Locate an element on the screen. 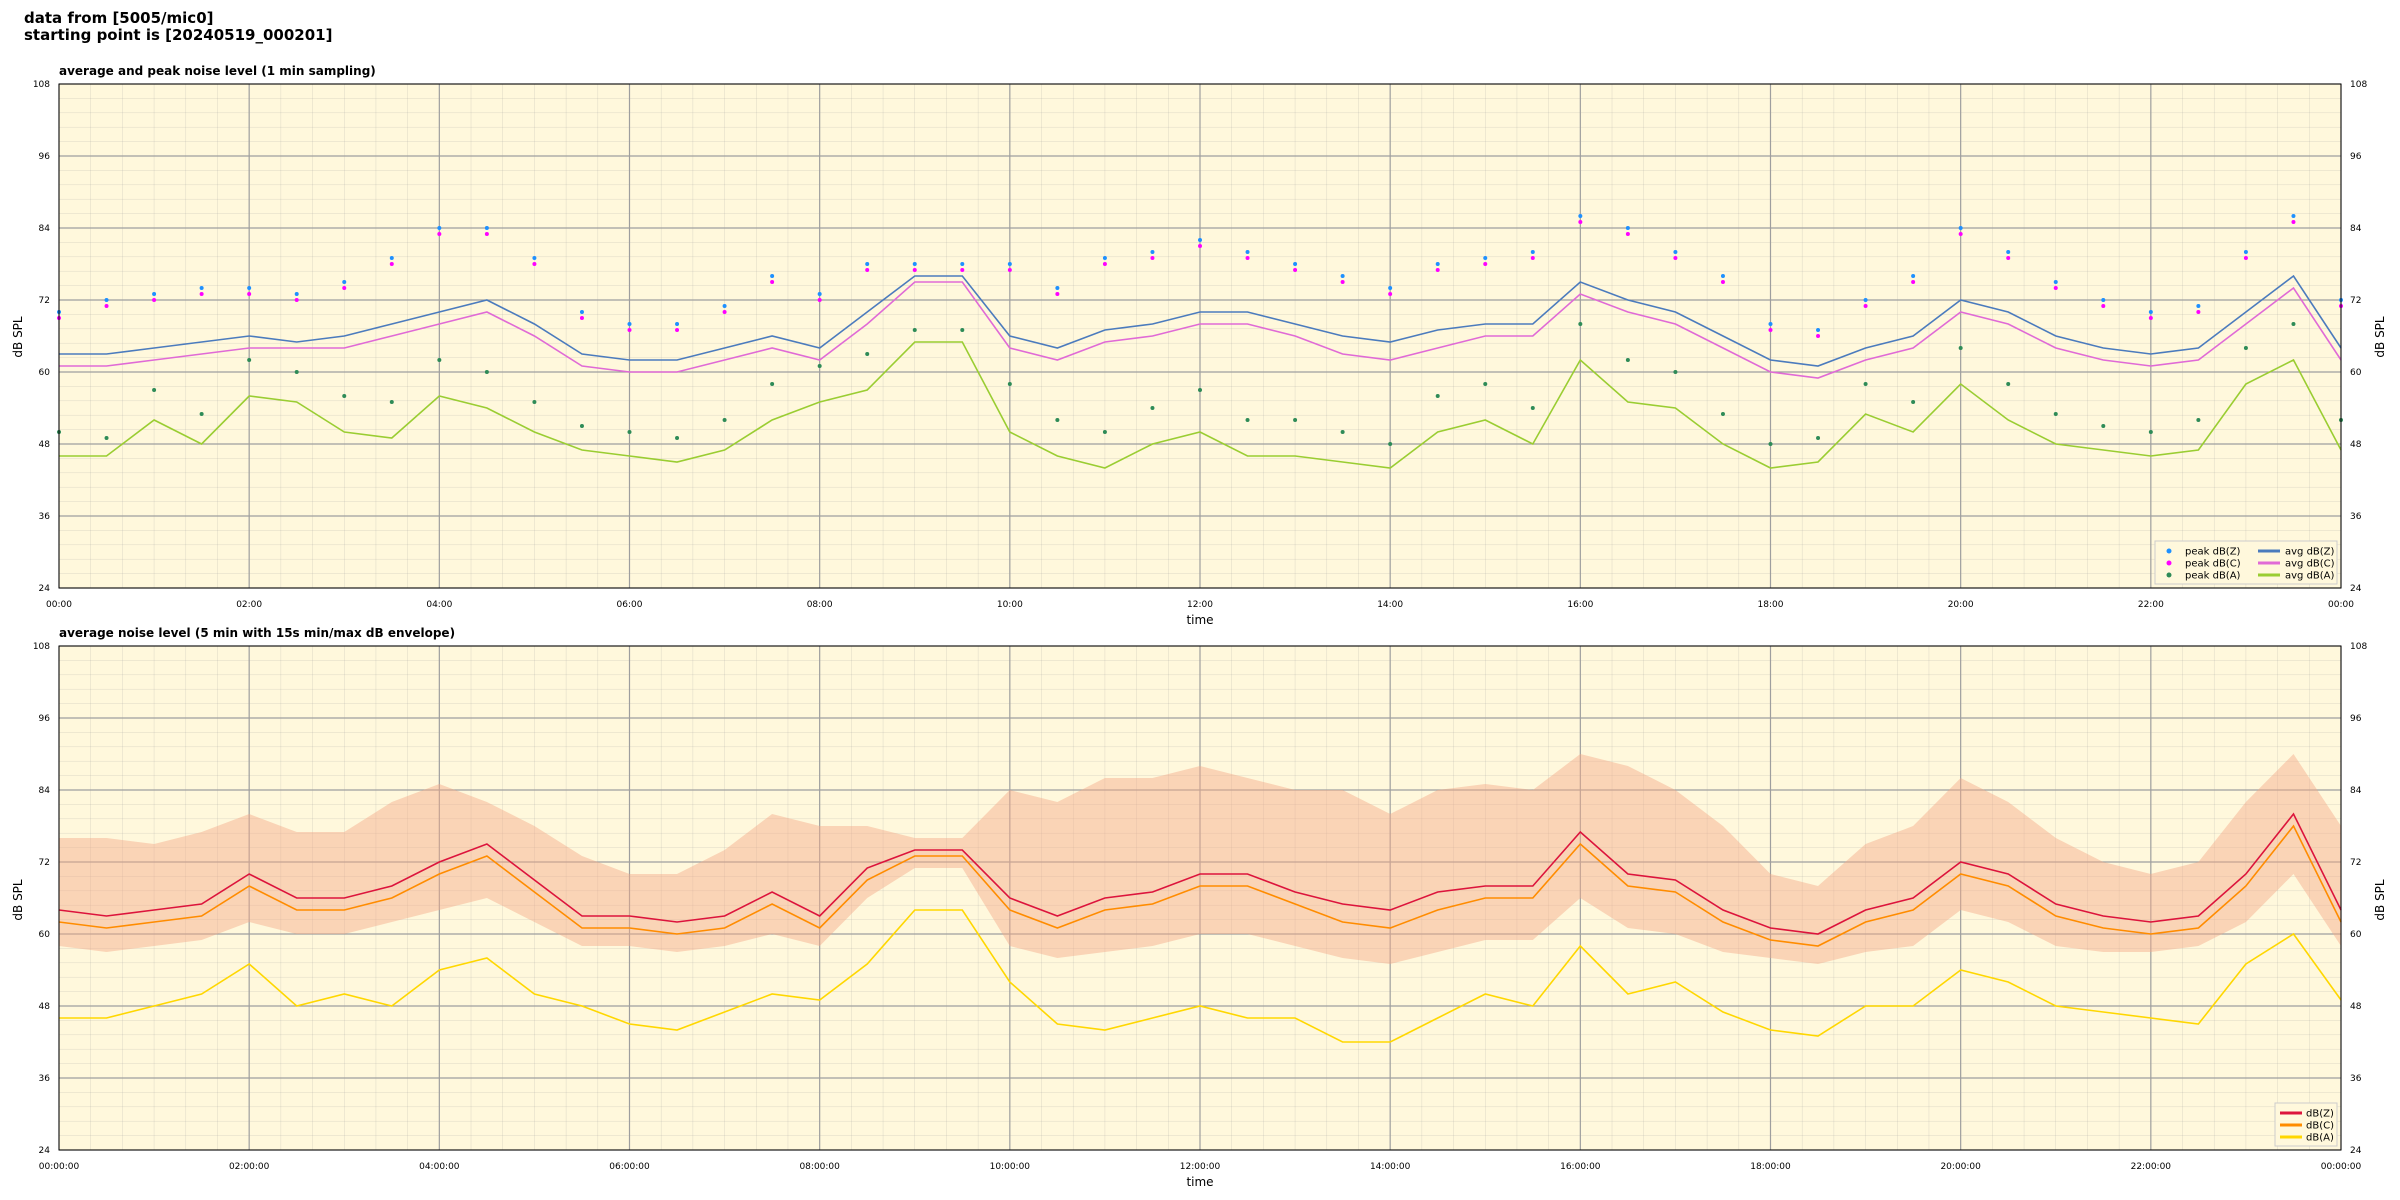 This screenshot has height=1200, width=2400. peak-db-z-legend-label: peak dB(Z) is located at coordinates (2213, 552).